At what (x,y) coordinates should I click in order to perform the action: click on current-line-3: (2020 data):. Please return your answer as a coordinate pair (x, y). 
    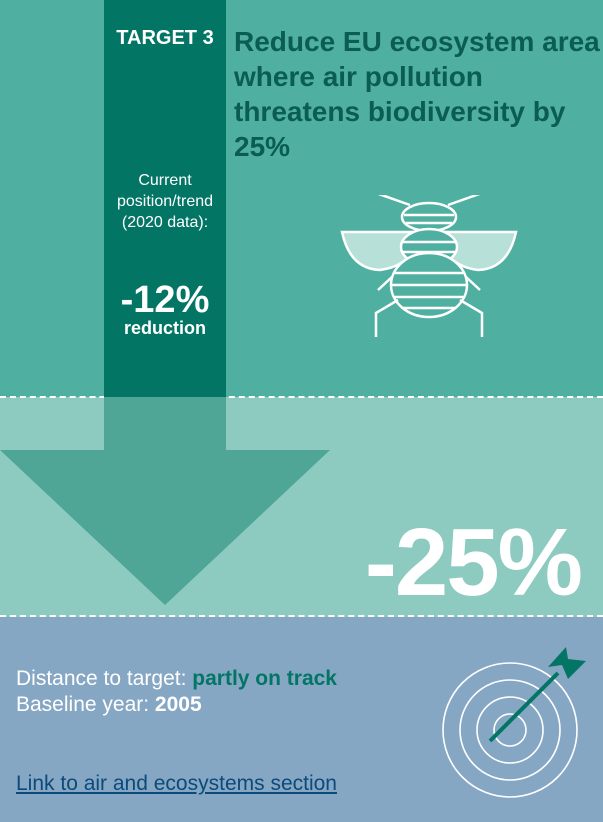
    Looking at the image, I should click on (165, 222).